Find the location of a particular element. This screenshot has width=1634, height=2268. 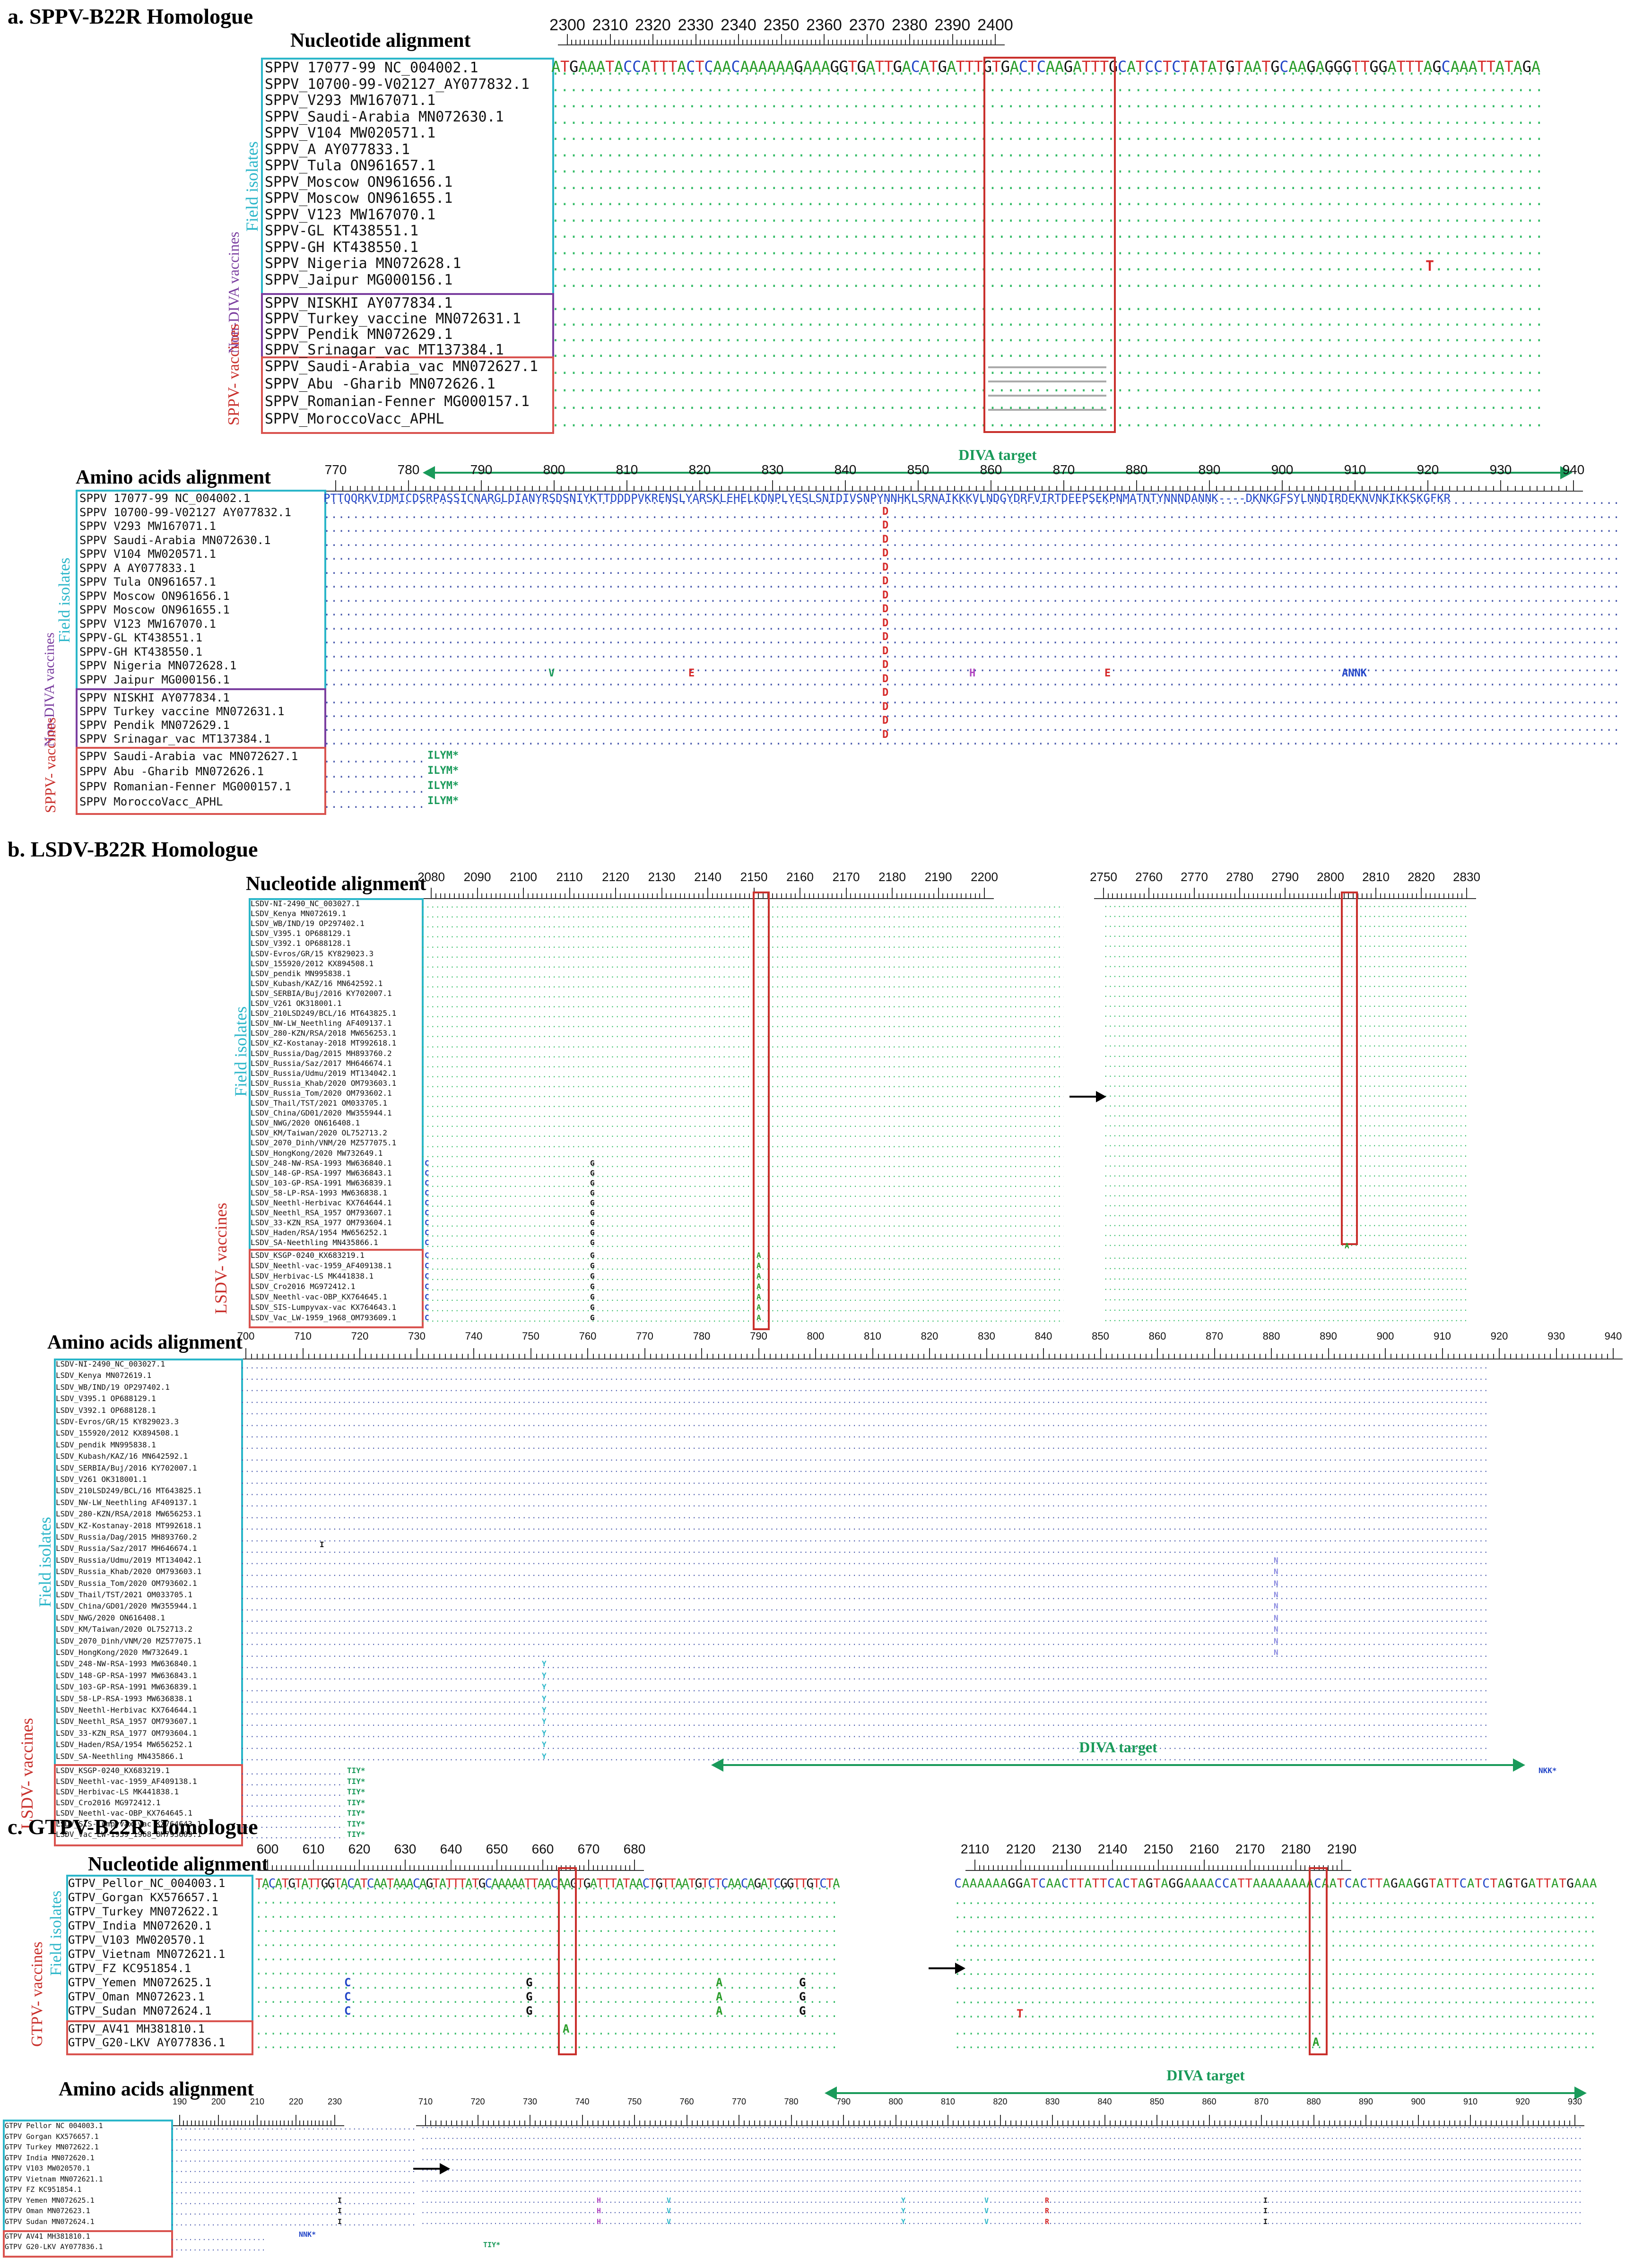

ruler-label: 700 is located at coordinates (246, 1336).